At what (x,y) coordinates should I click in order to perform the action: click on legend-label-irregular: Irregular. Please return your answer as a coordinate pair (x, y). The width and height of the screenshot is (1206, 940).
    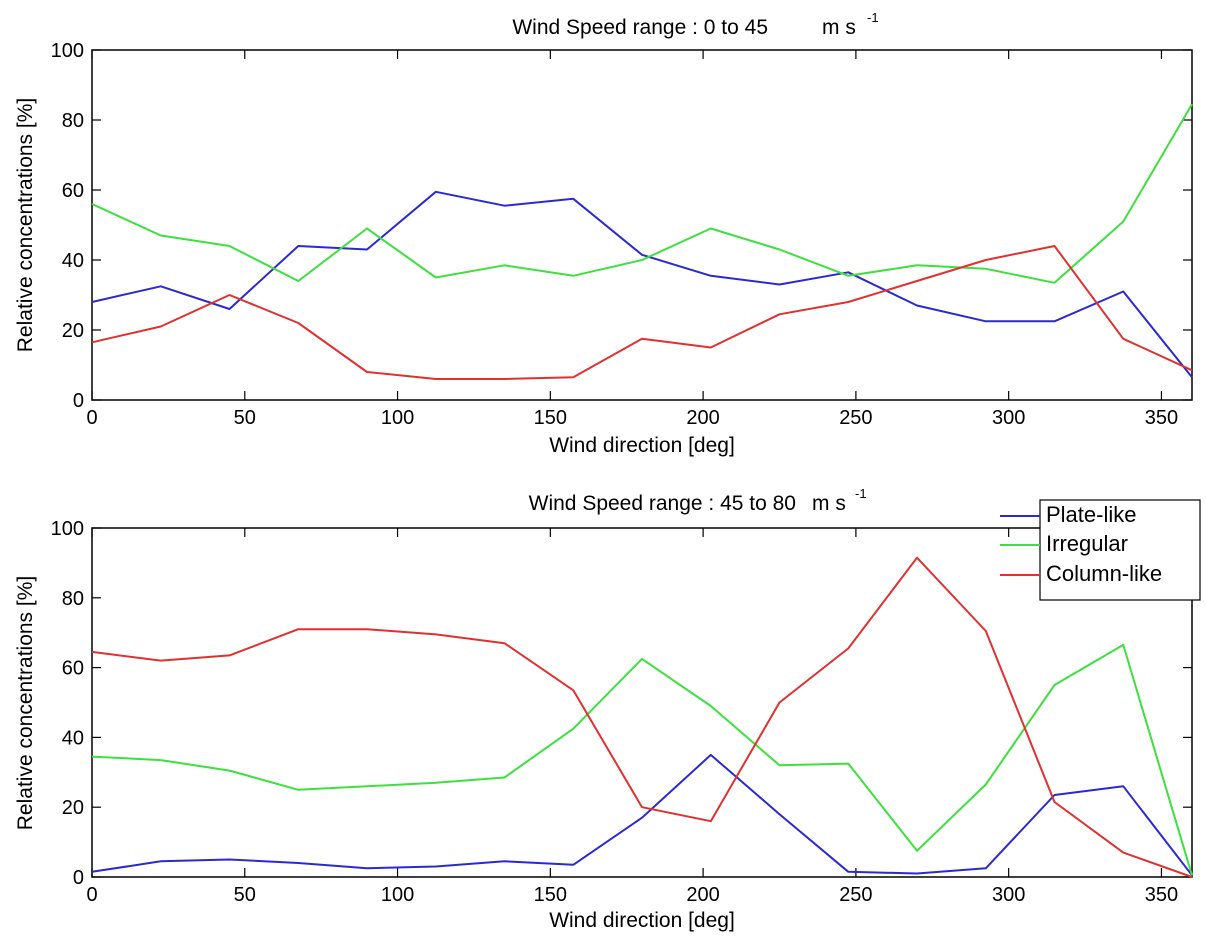
    Looking at the image, I should click on (1087, 543).